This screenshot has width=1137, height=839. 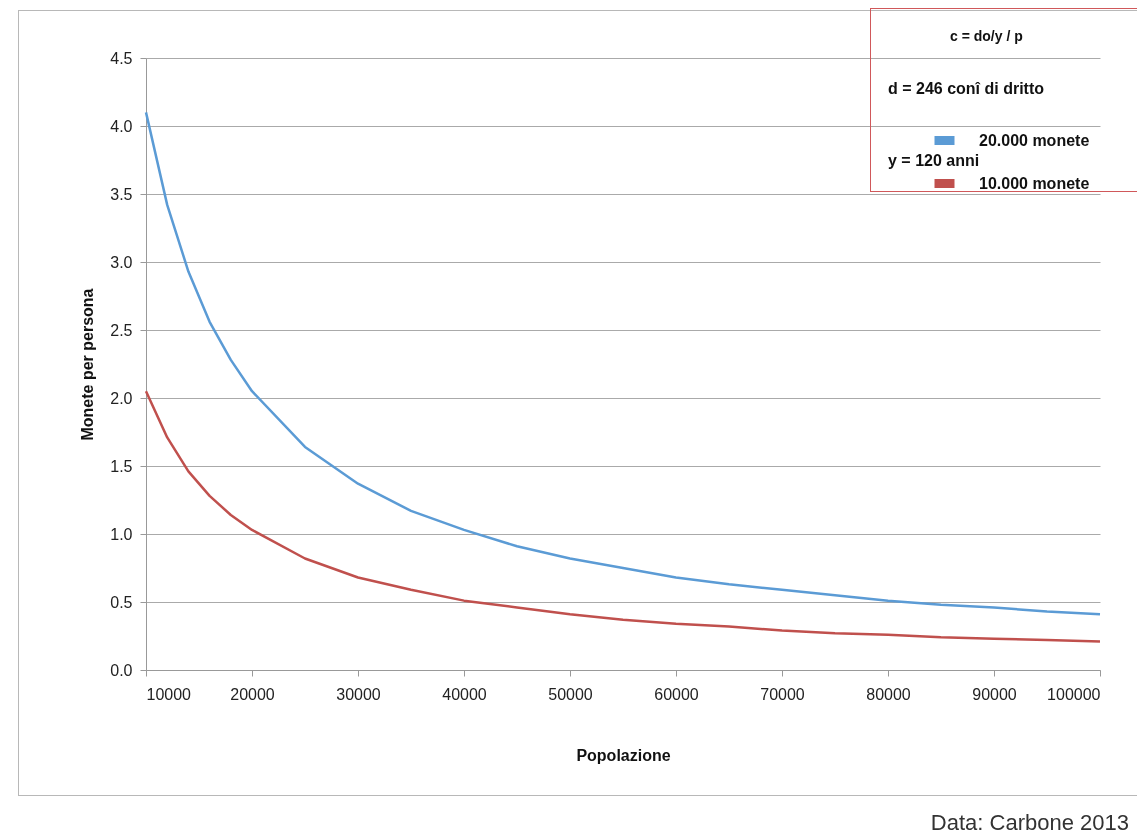 What do you see at coordinates (121, 398) in the screenshot?
I see `y-tick-label: 2.0` at bounding box center [121, 398].